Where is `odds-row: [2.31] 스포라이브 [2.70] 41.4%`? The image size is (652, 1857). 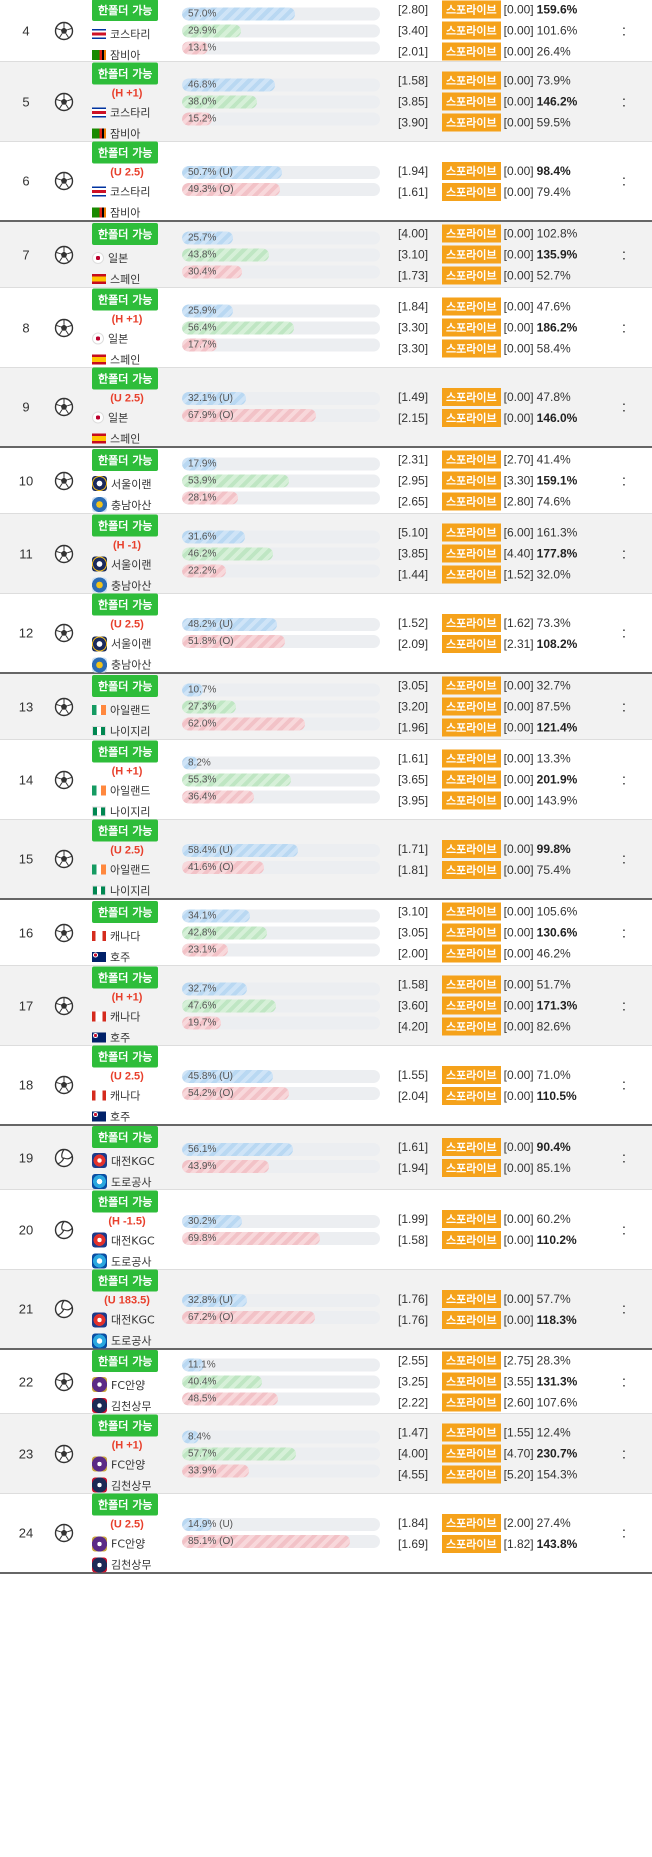
odds-row: [2.31] 스포라이브 [2.70] 41.4% is located at coordinates (514, 459).